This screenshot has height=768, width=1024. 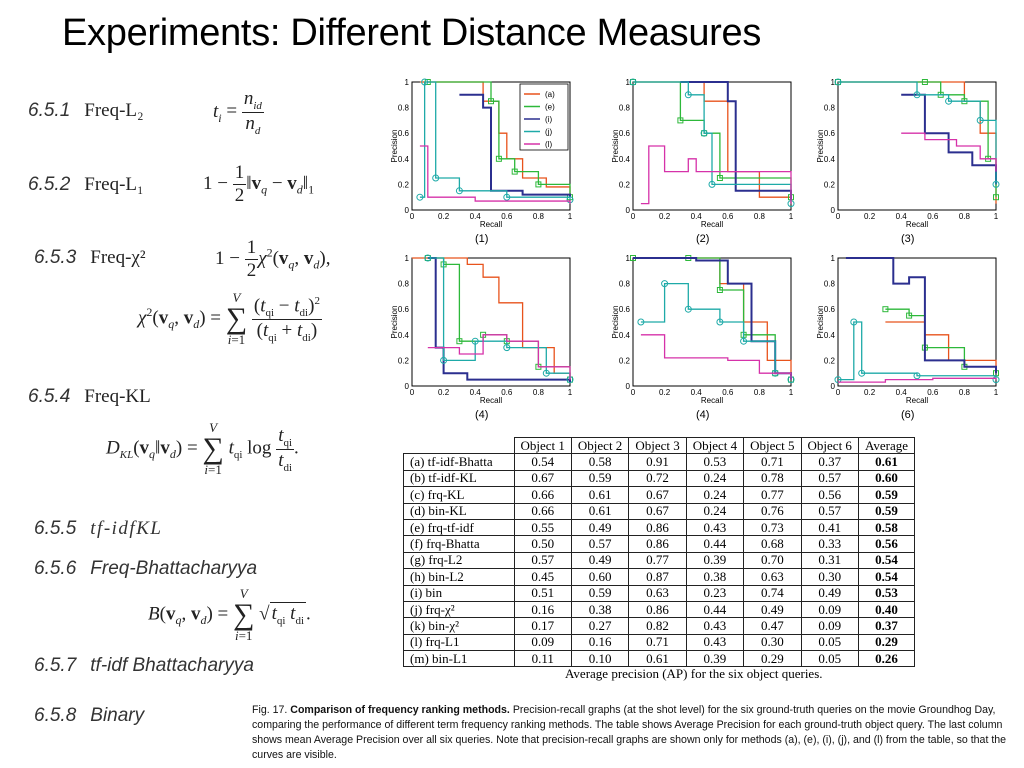 What do you see at coordinates (657, 445) in the screenshot?
I see `table-header: Object 3` at bounding box center [657, 445].